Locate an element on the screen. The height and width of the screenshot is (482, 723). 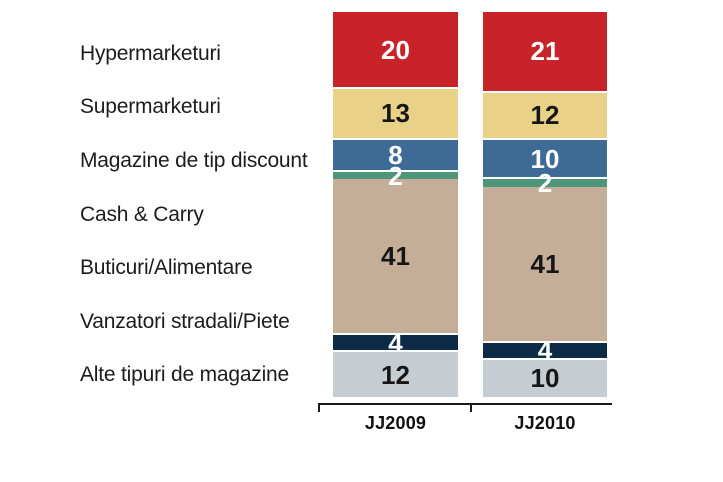
segment-magazine-discount-jj2009: 8 is located at coordinates (395, 153).